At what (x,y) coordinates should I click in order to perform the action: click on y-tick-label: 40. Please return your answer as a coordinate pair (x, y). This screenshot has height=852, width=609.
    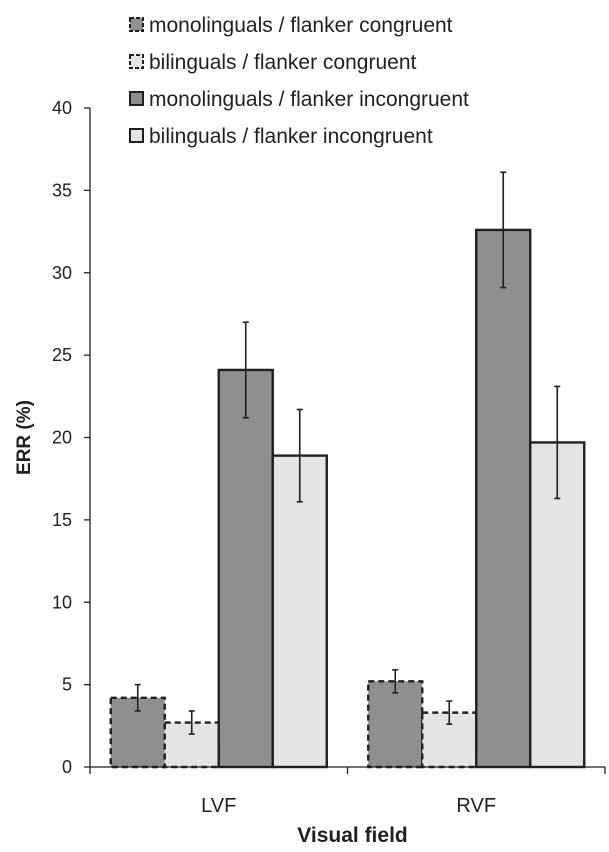
    Looking at the image, I should click on (62, 108).